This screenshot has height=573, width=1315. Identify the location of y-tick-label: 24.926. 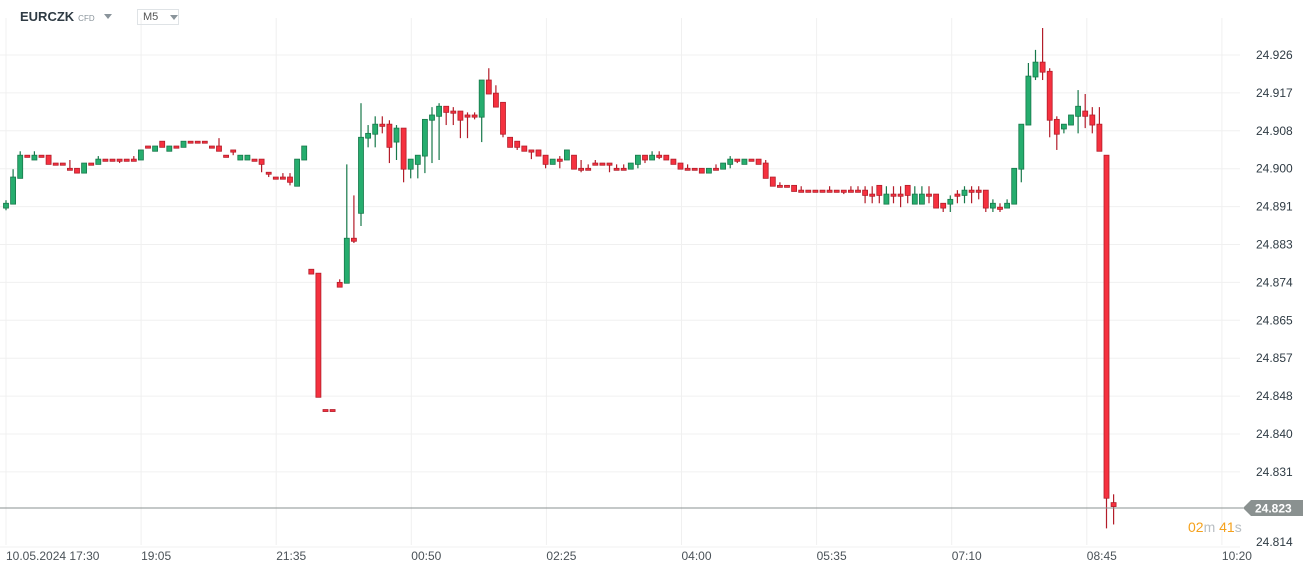
(1274, 55).